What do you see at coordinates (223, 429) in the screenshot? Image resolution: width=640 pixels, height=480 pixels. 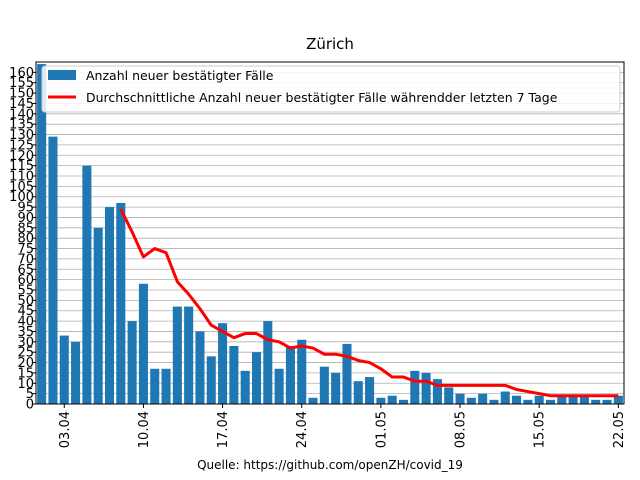 I see `x-tick-label: 17.04` at bounding box center [223, 429].